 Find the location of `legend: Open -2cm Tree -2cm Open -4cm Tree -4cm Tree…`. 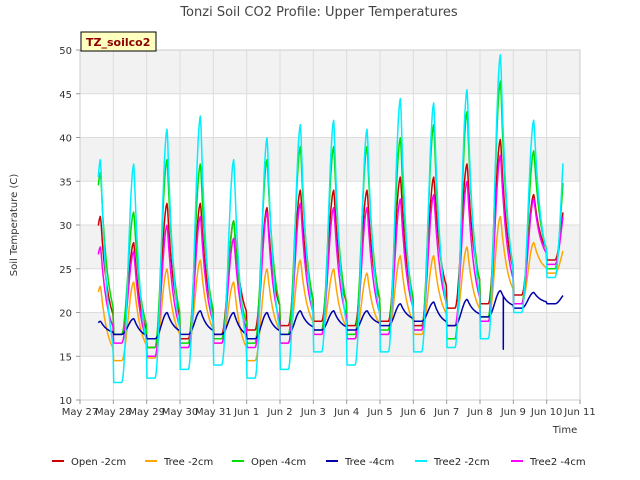

legend: Open -2cm Tree -2cm Open -4cm Tree -4cm Tree… is located at coordinates (319, 462).